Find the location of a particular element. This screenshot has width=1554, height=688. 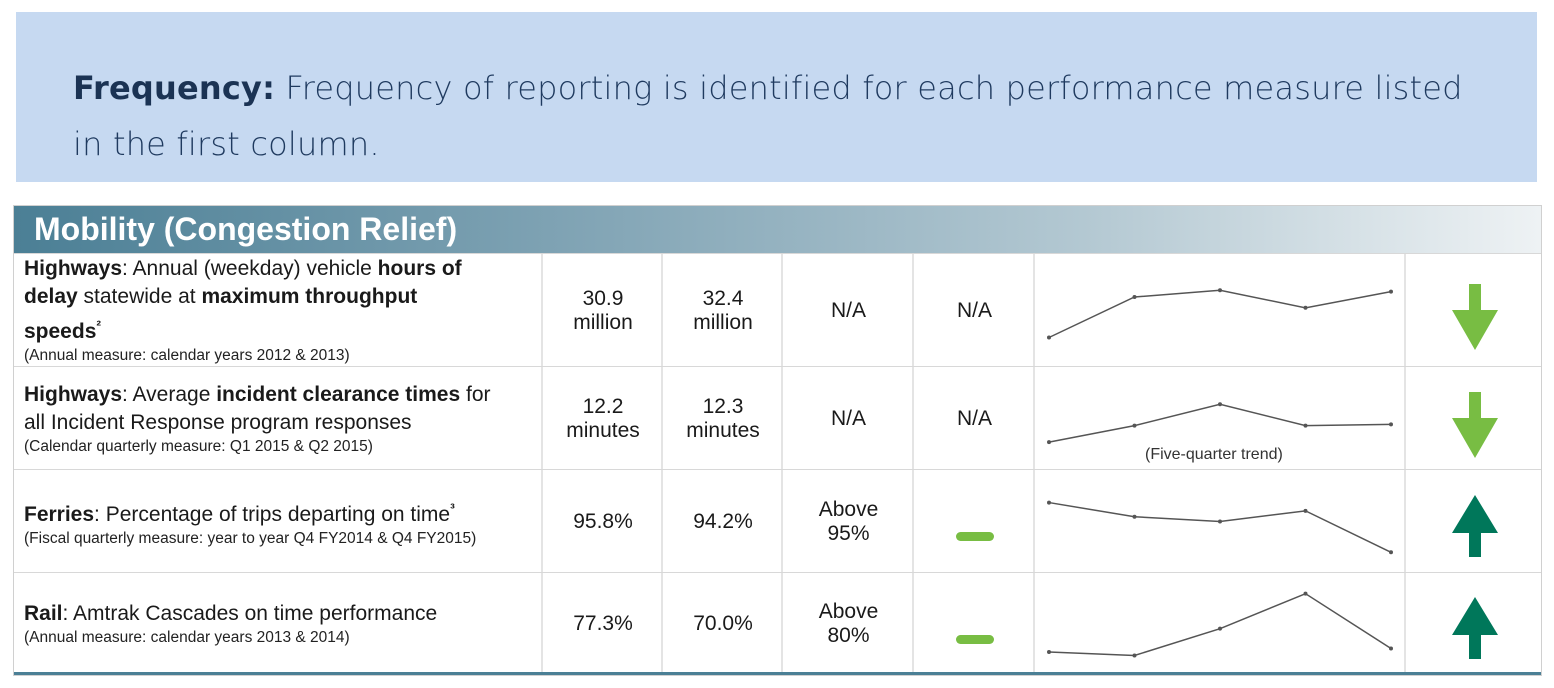

current-value-cell: 70.0% is located at coordinates (722, 624).